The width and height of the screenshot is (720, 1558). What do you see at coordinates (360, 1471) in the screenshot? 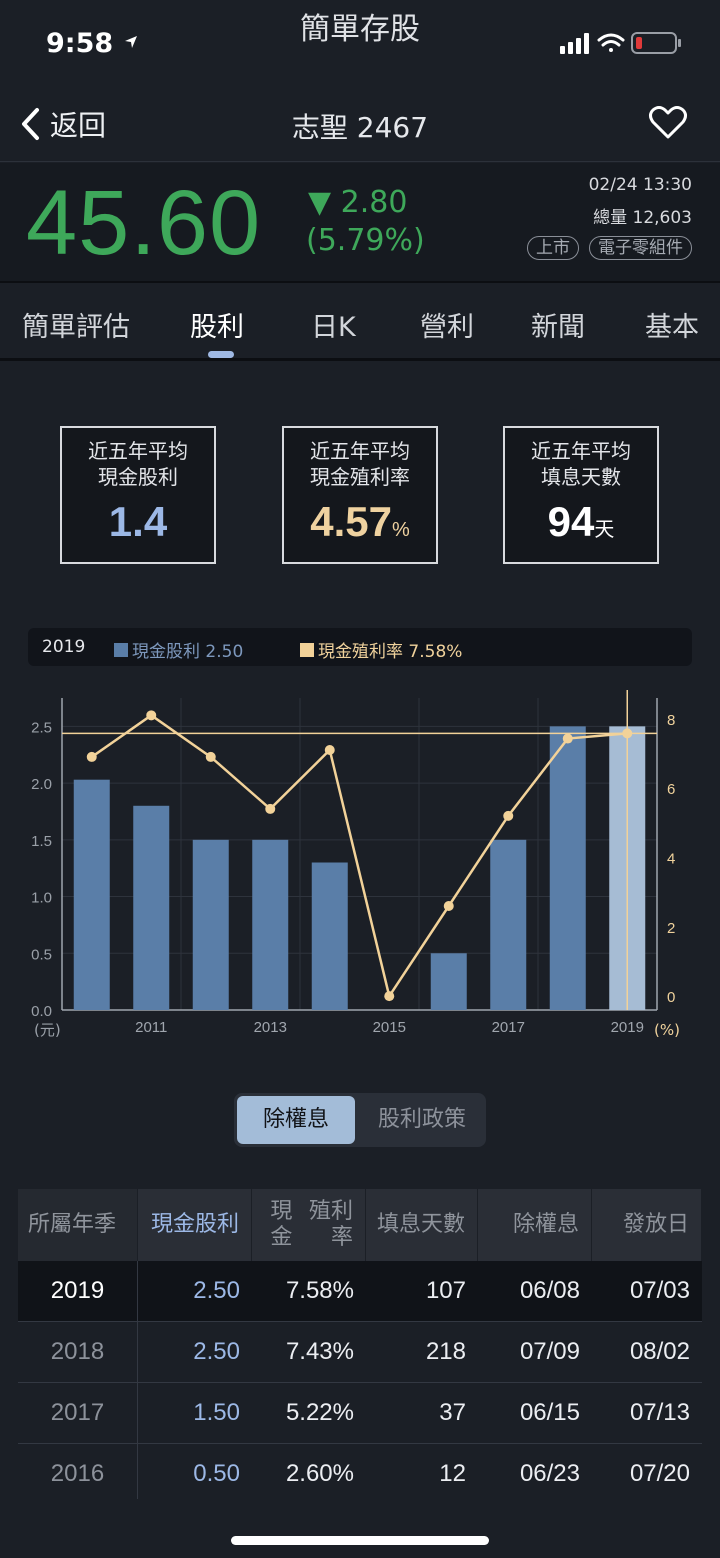
I see `table-row: 2016 0.50 2.60% 12 06/23 07/20` at bounding box center [360, 1471].